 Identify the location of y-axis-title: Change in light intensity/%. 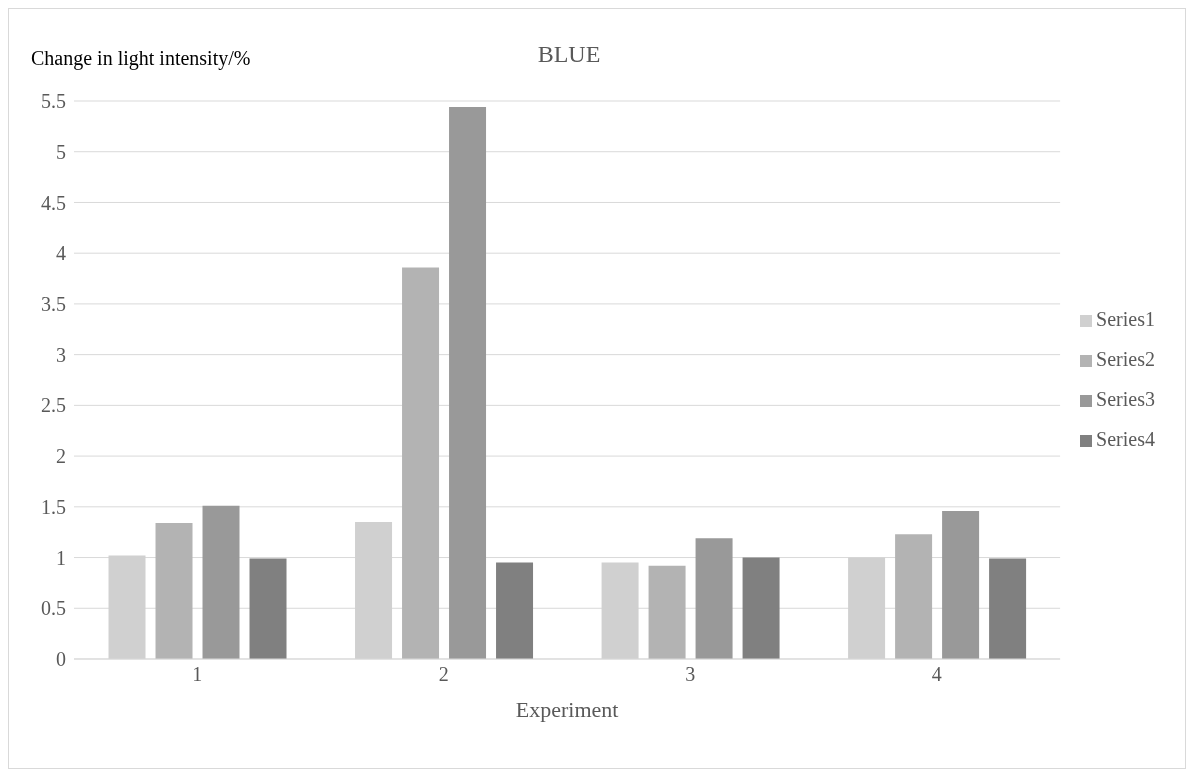
(141, 58).